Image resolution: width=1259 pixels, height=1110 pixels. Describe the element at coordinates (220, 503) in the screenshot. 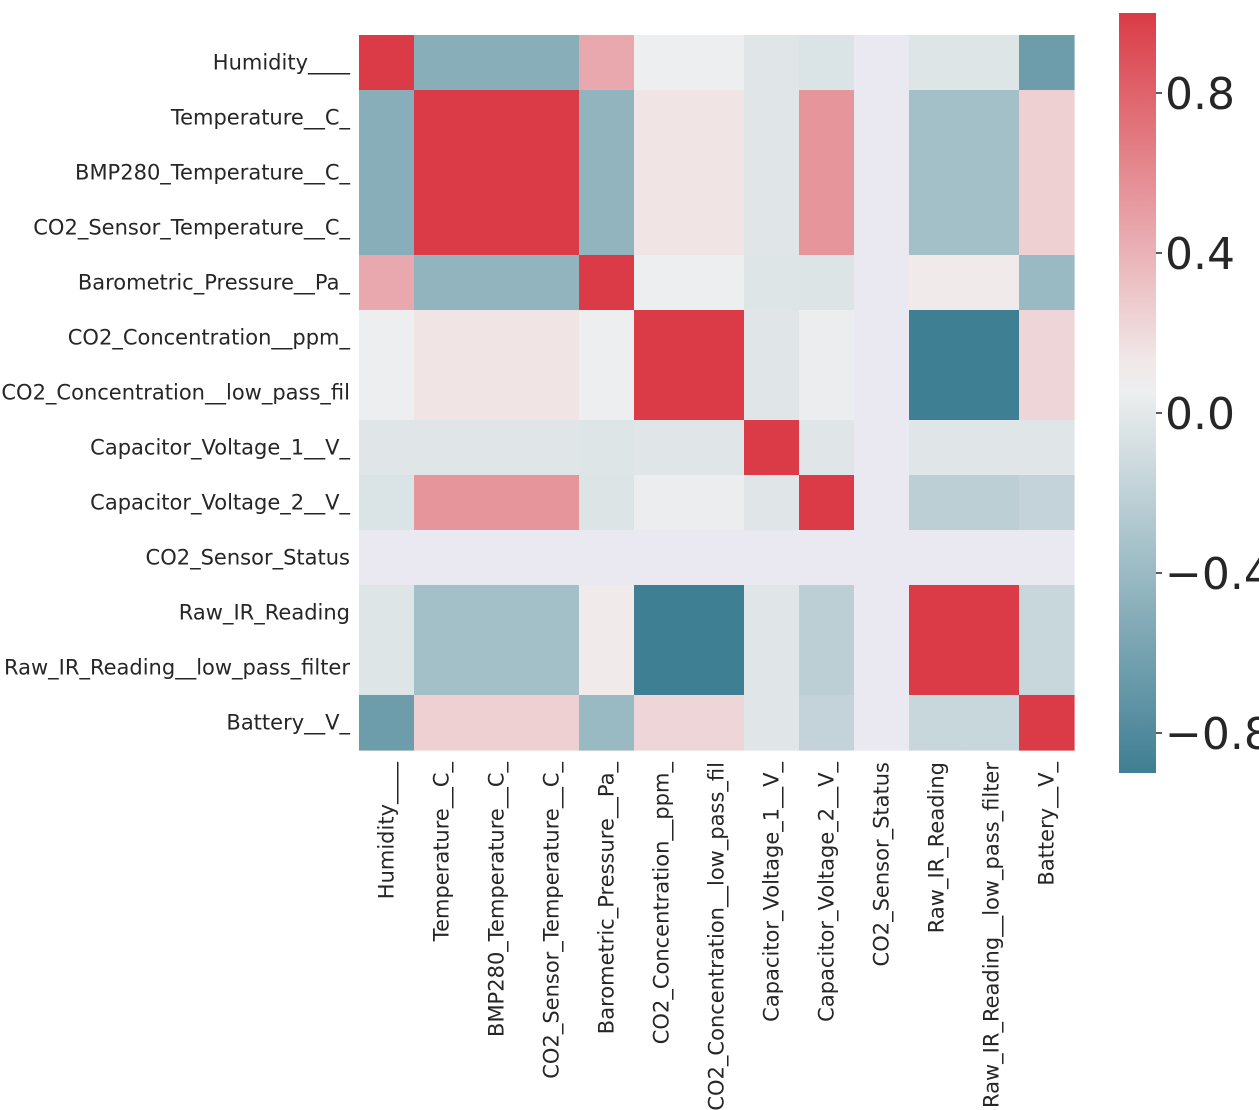

I see `y-tick-label: Capacitor_Voltage_2__V_` at that location.